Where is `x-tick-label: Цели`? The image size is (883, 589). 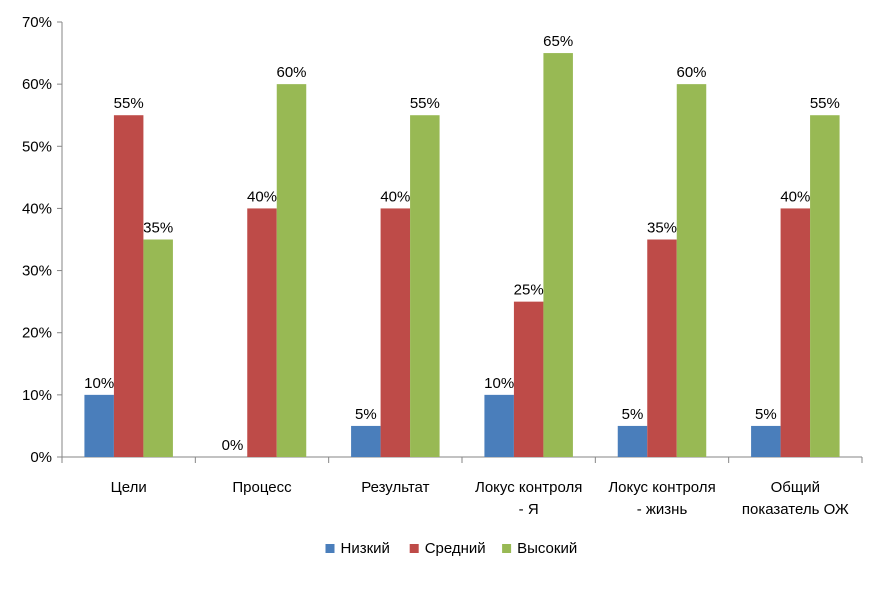
x-tick-label: Цели is located at coordinates (129, 487).